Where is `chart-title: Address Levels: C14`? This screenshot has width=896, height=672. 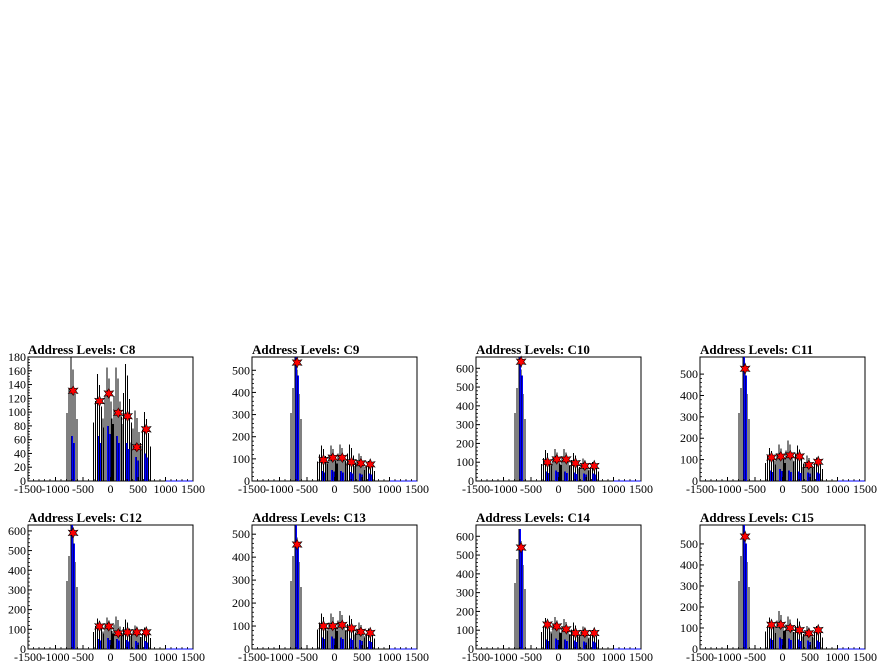 chart-title: Address Levels: C14 is located at coordinates (533, 517).